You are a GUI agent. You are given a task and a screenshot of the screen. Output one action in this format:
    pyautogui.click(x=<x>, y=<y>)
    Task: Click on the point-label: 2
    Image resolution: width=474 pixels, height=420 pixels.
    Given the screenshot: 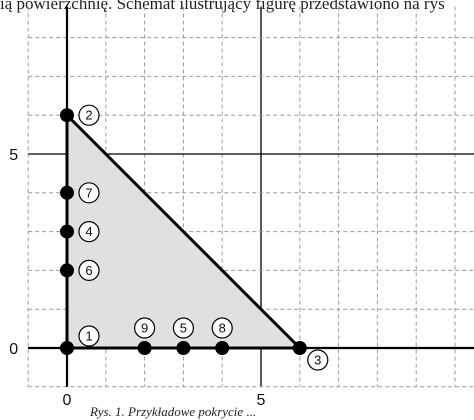 What is the action you would take?
    pyautogui.click(x=88, y=115)
    